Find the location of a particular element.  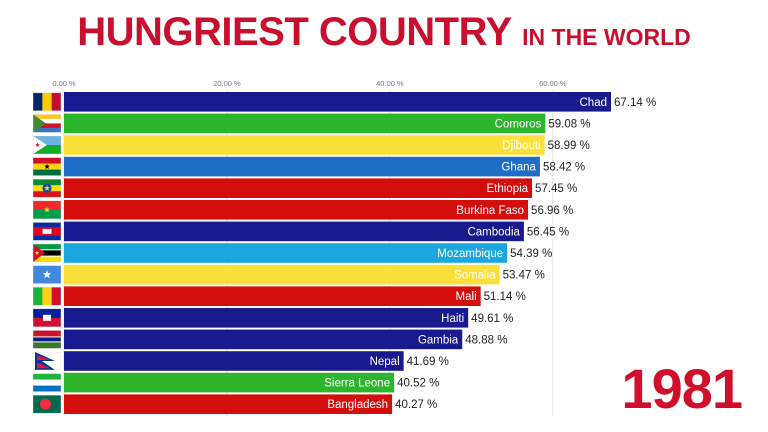

nepal-flag-icon is located at coordinates (47, 361).